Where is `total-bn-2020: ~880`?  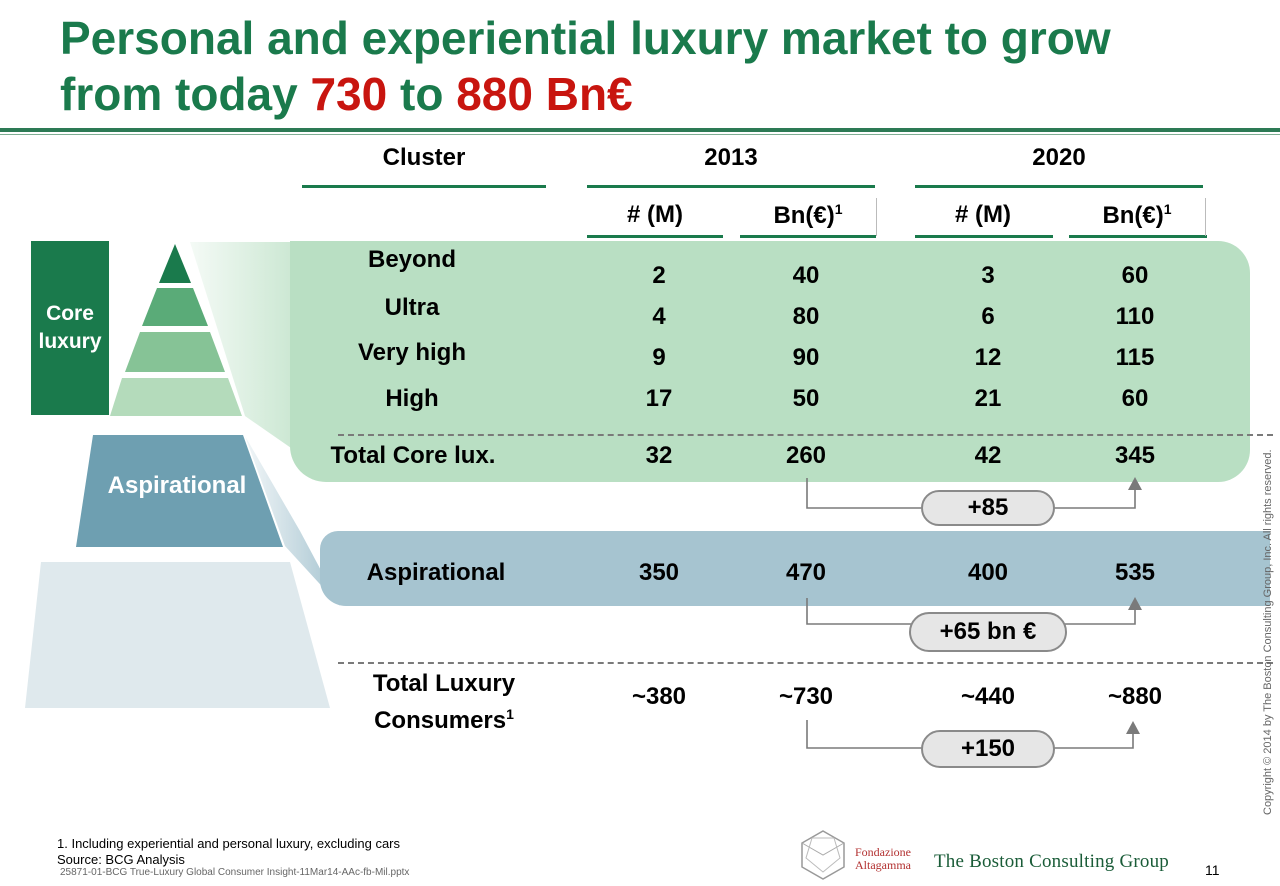 total-bn-2020: ~880 is located at coordinates (1135, 696).